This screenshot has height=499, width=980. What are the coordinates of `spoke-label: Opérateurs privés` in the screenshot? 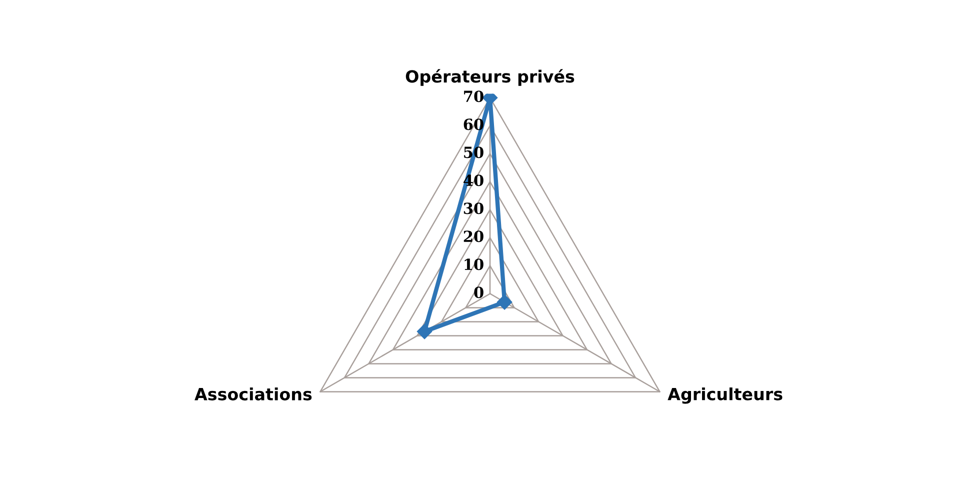 It's located at (490, 77).